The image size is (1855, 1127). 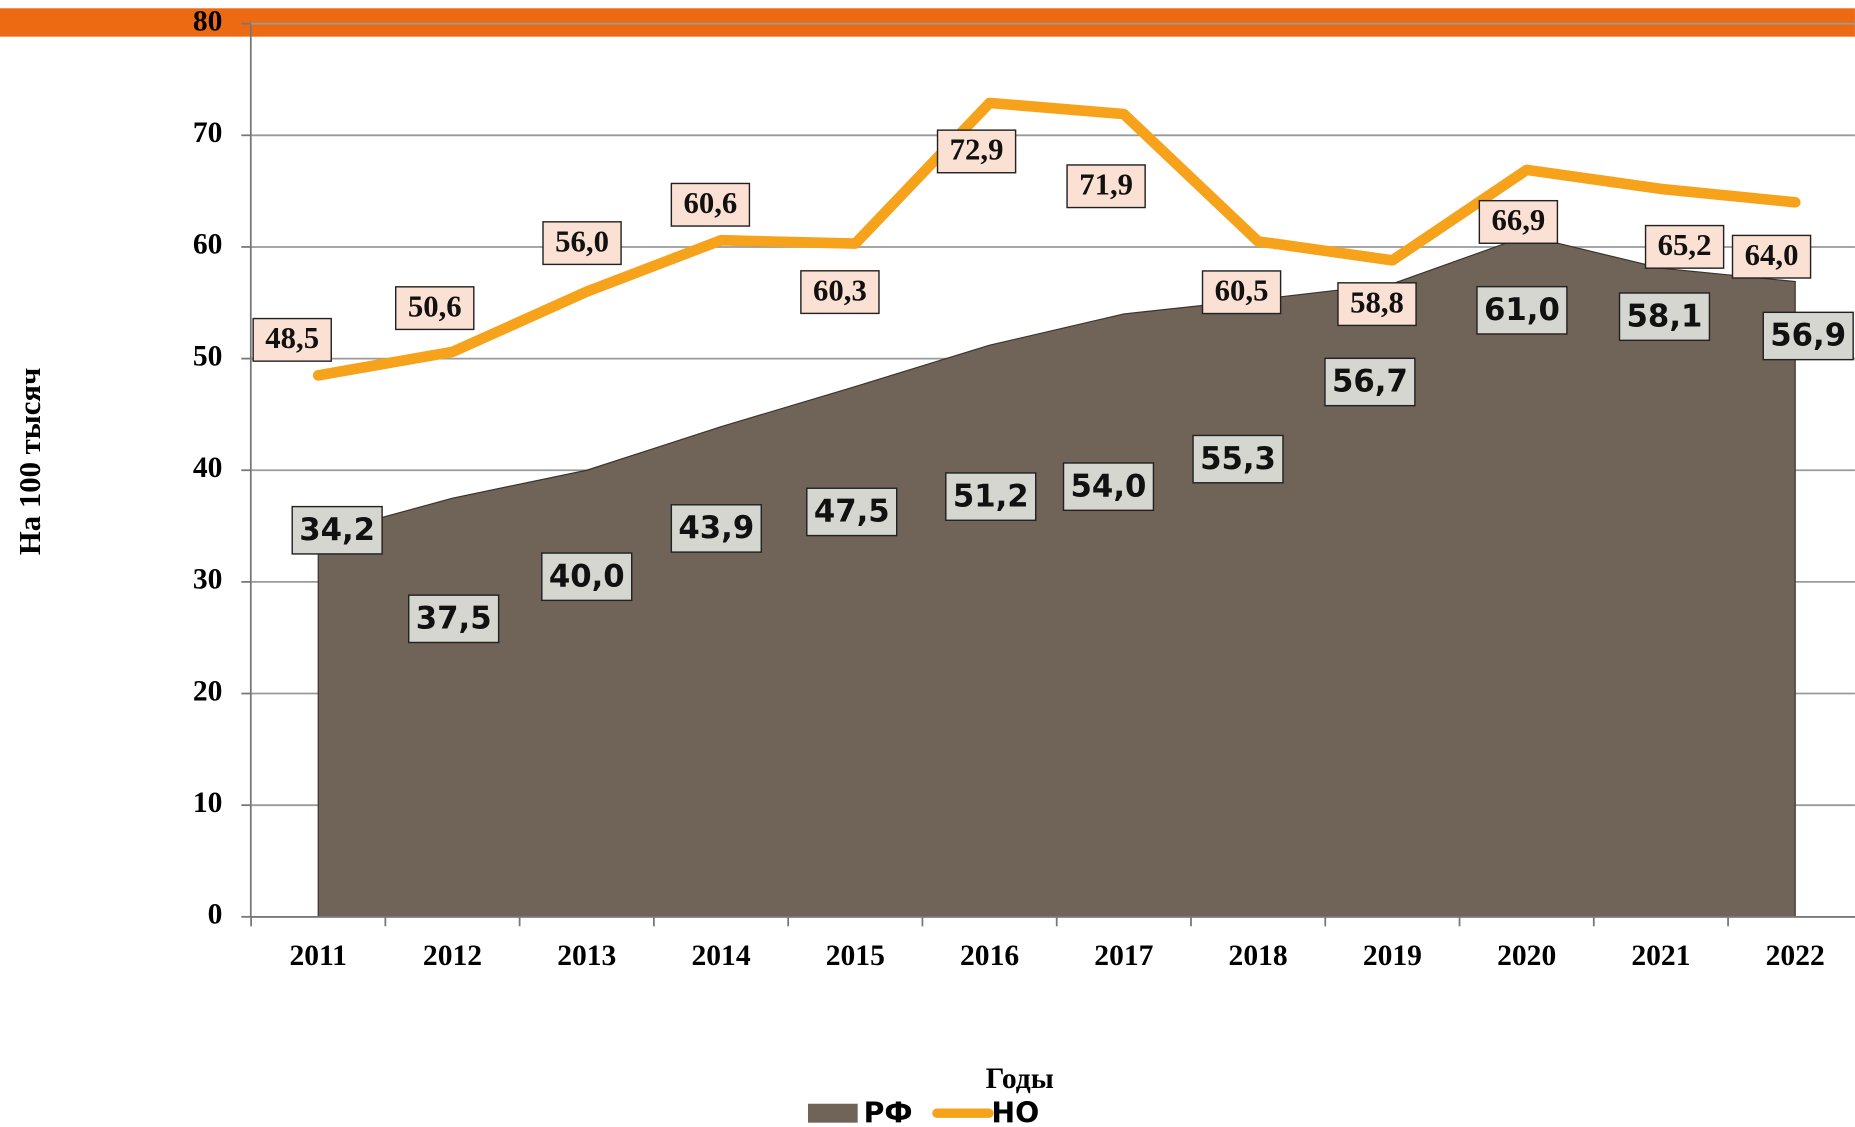 What do you see at coordinates (208, 468) in the screenshot?
I see `y-tick-label: 40` at bounding box center [208, 468].